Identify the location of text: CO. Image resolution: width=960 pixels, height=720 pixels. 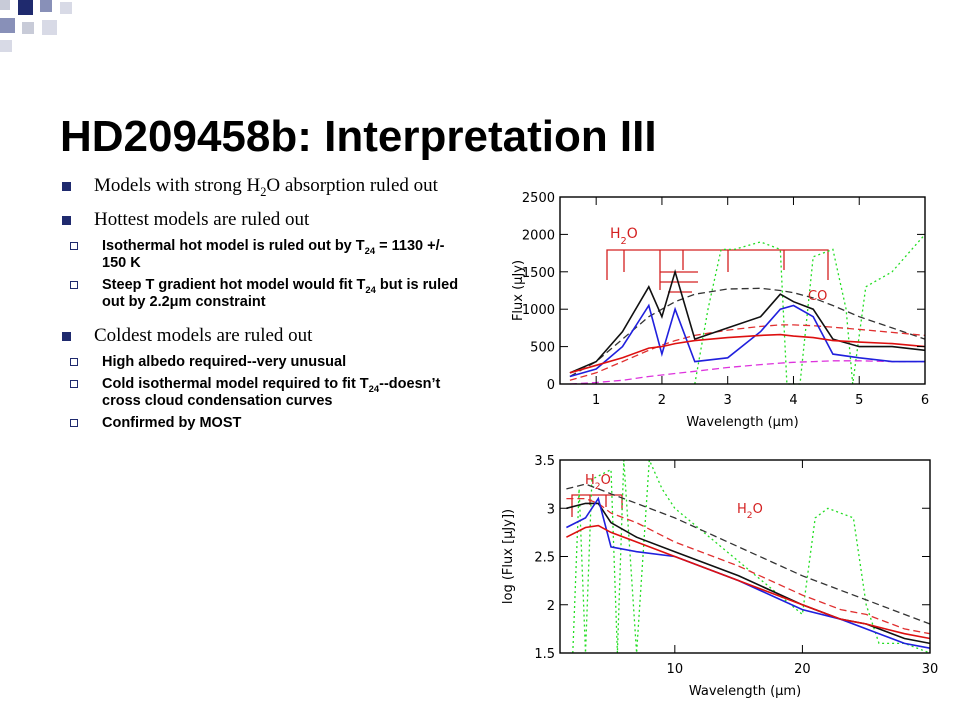
(817, 296).